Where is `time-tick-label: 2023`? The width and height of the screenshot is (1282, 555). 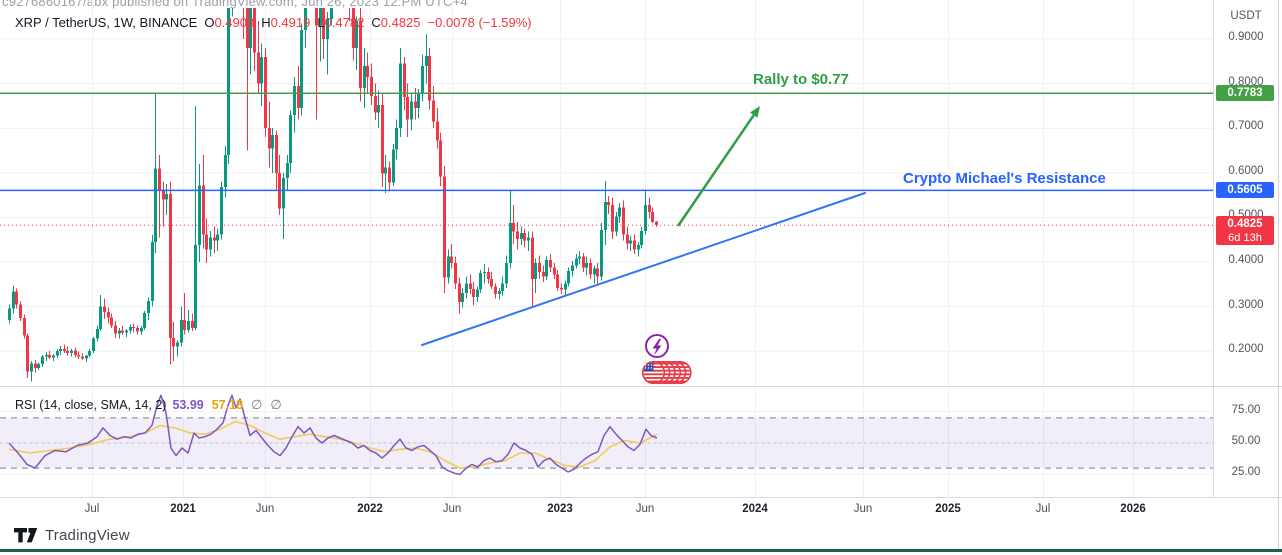 time-tick-label: 2023 is located at coordinates (560, 509).